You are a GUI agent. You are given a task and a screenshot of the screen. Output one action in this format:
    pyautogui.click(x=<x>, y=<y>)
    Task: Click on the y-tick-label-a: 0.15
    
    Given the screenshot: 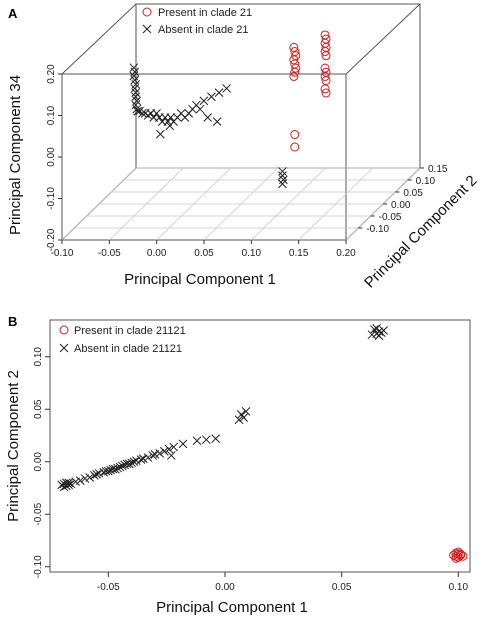 What is the action you would take?
    pyautogui.click(x=438, y=169)
    